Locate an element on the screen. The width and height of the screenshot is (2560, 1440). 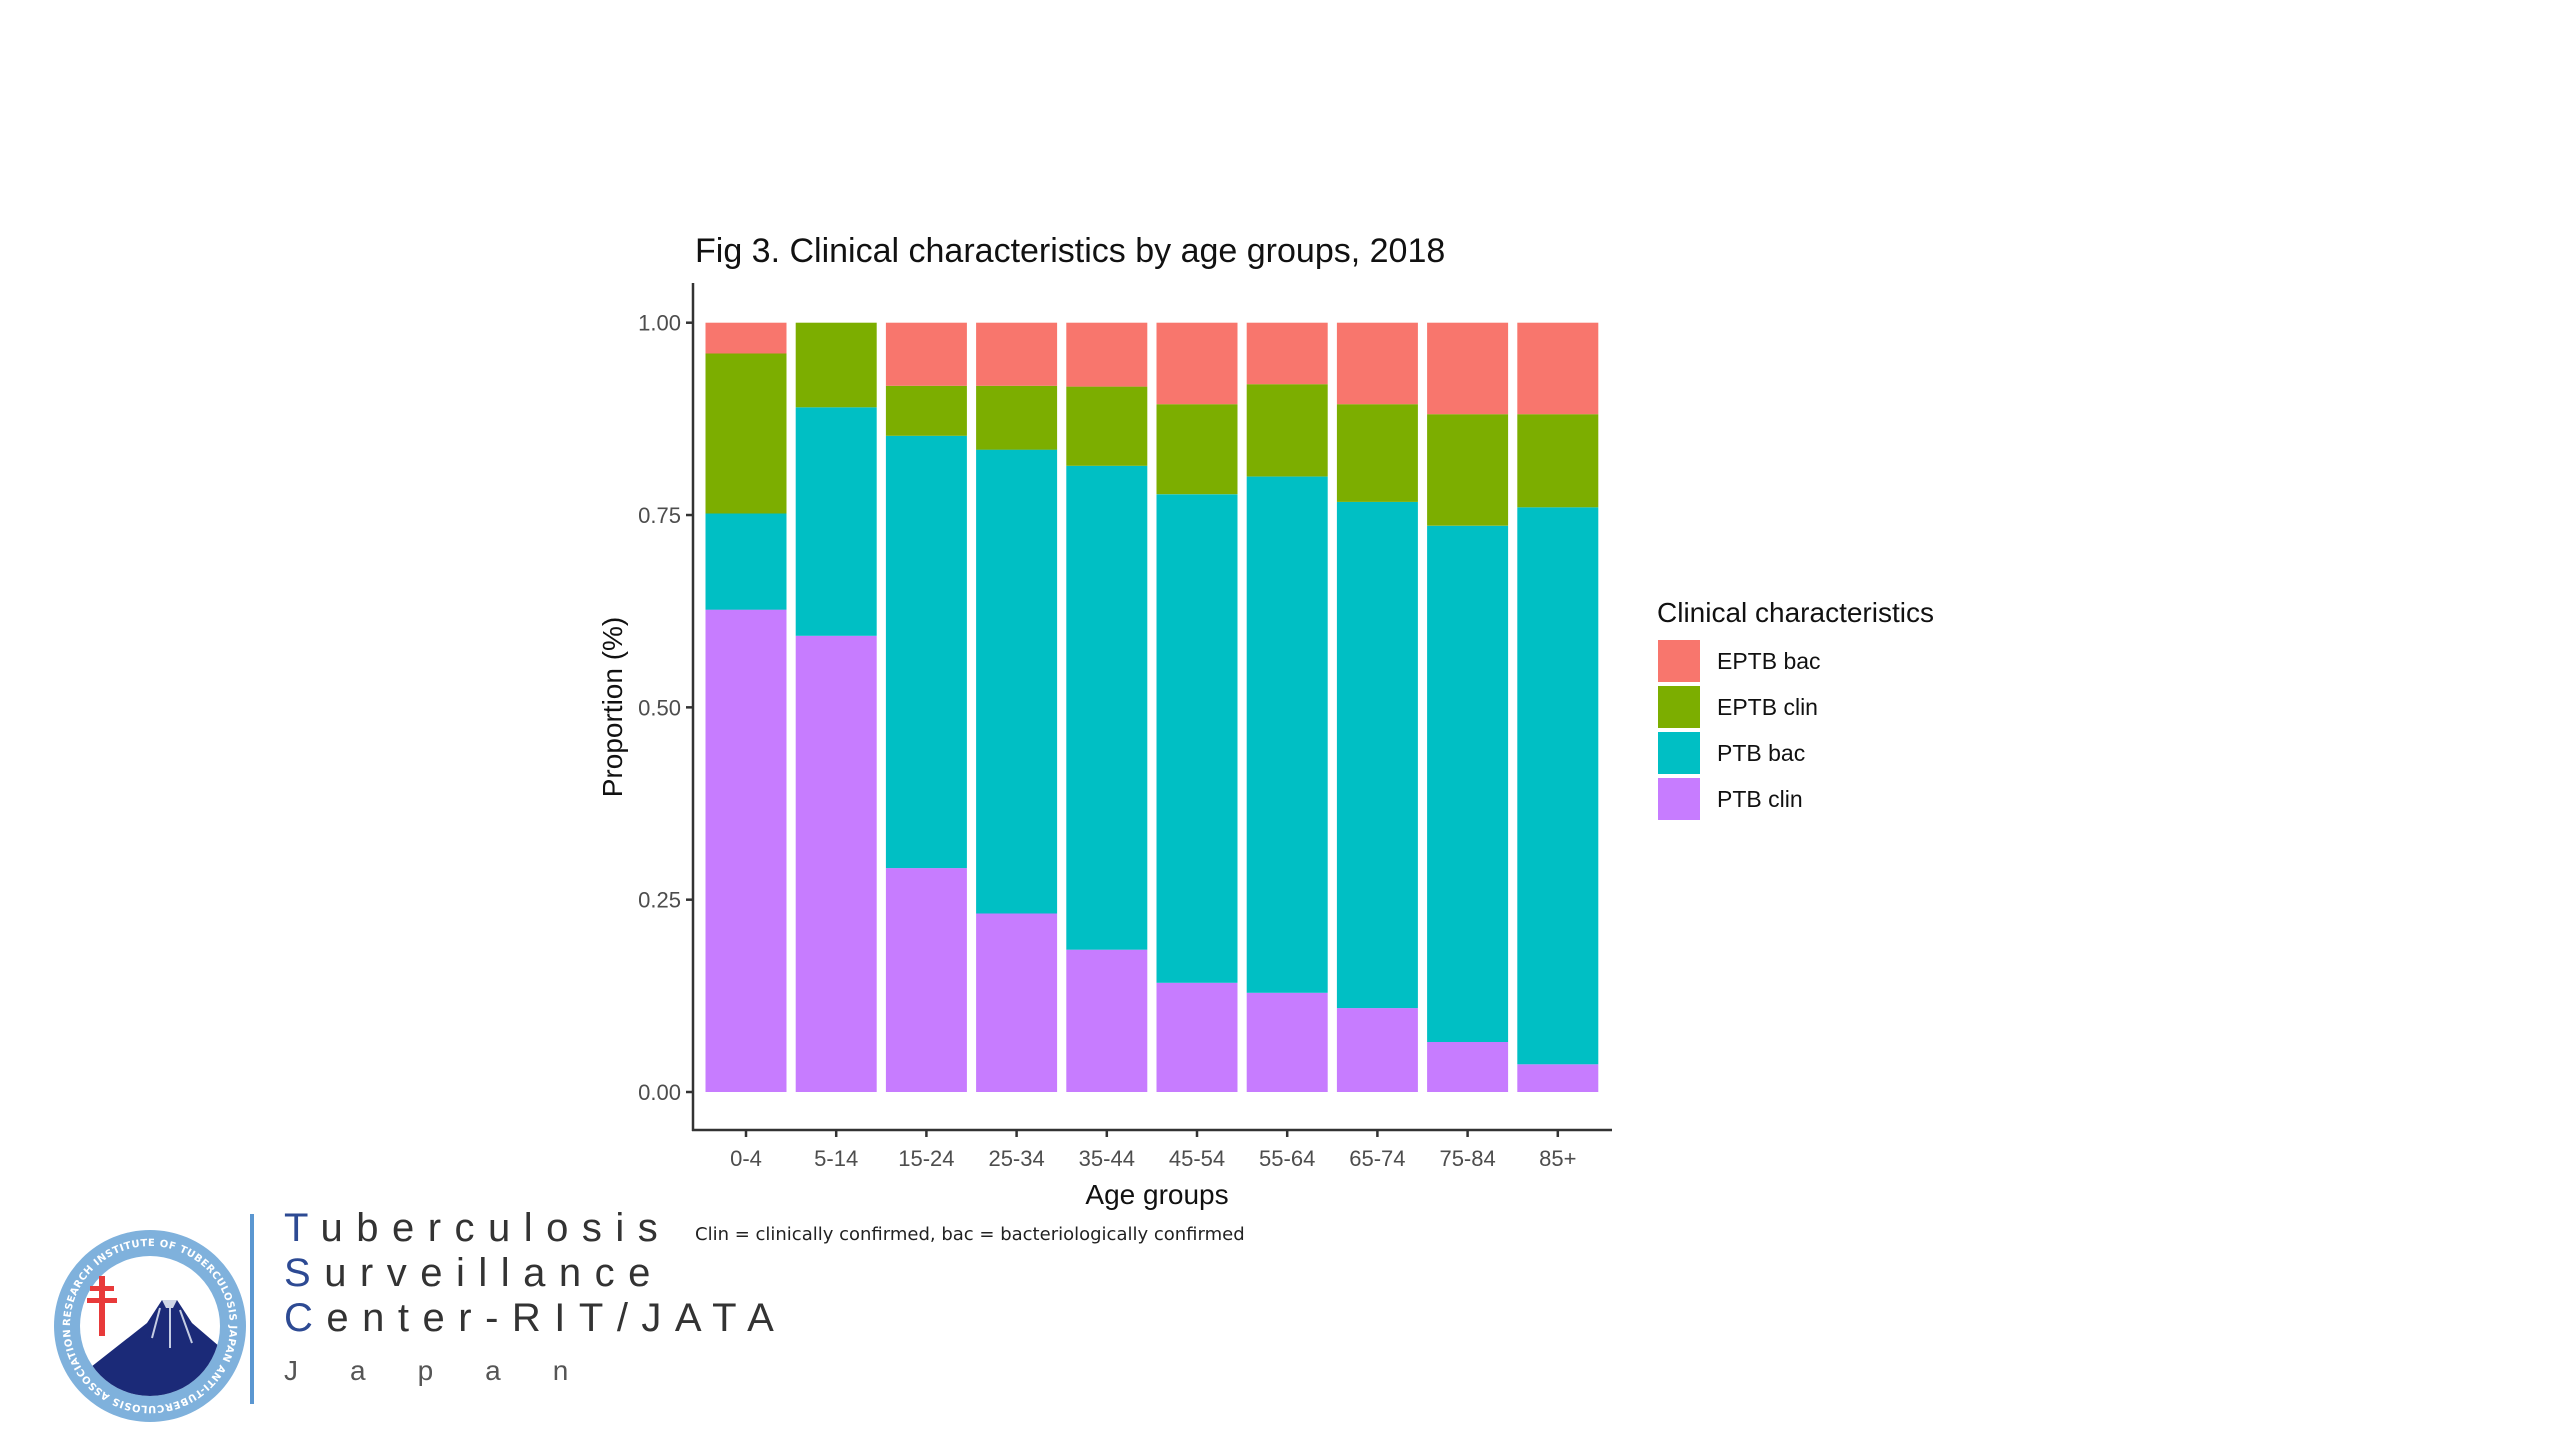
logo-line-surveillance: Surveillance is located at coordinates (474, 1273).